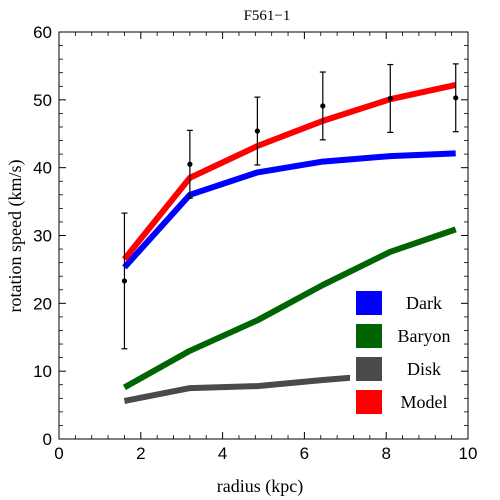 The height and width of the screenshot is (500, 500). I want to click on x-tick-label: 2, so click(140, 453).